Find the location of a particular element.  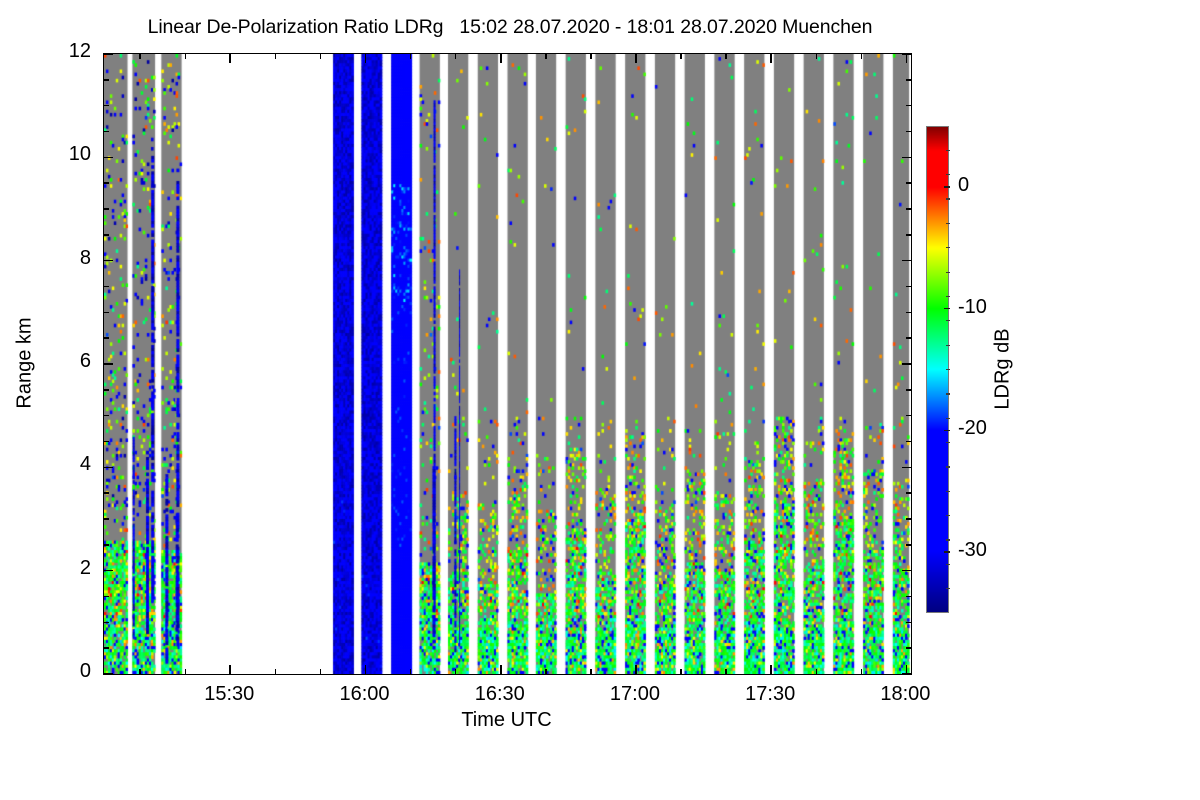

x-tick-label: 16:30 is located at coordinates (499, 694).